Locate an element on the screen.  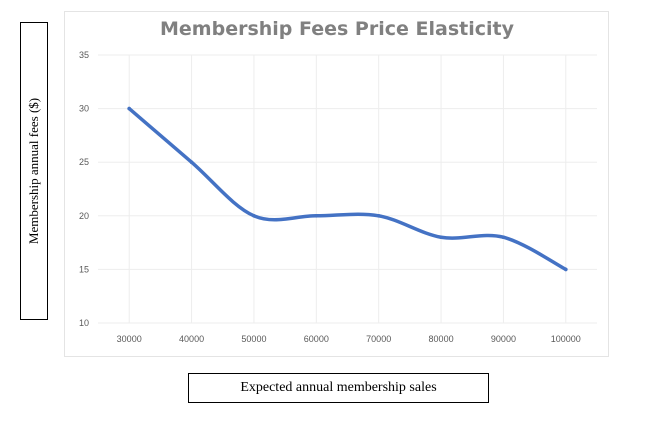
x-tick-label: 70000 is located at coordinates (378, 339).